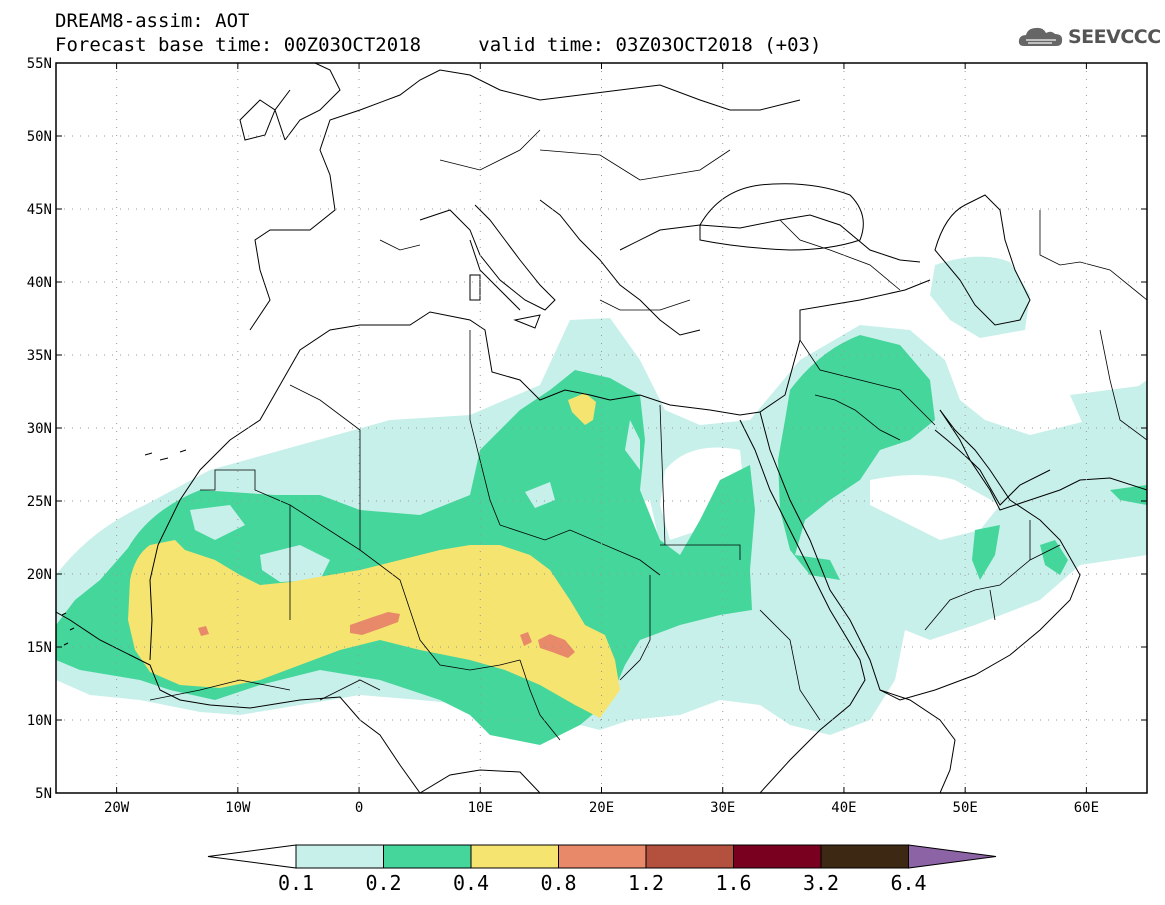 This screenshot has height=905, width=1165. I want to click on map-title: DREAM8-assim: AOT, so click(152, 21).